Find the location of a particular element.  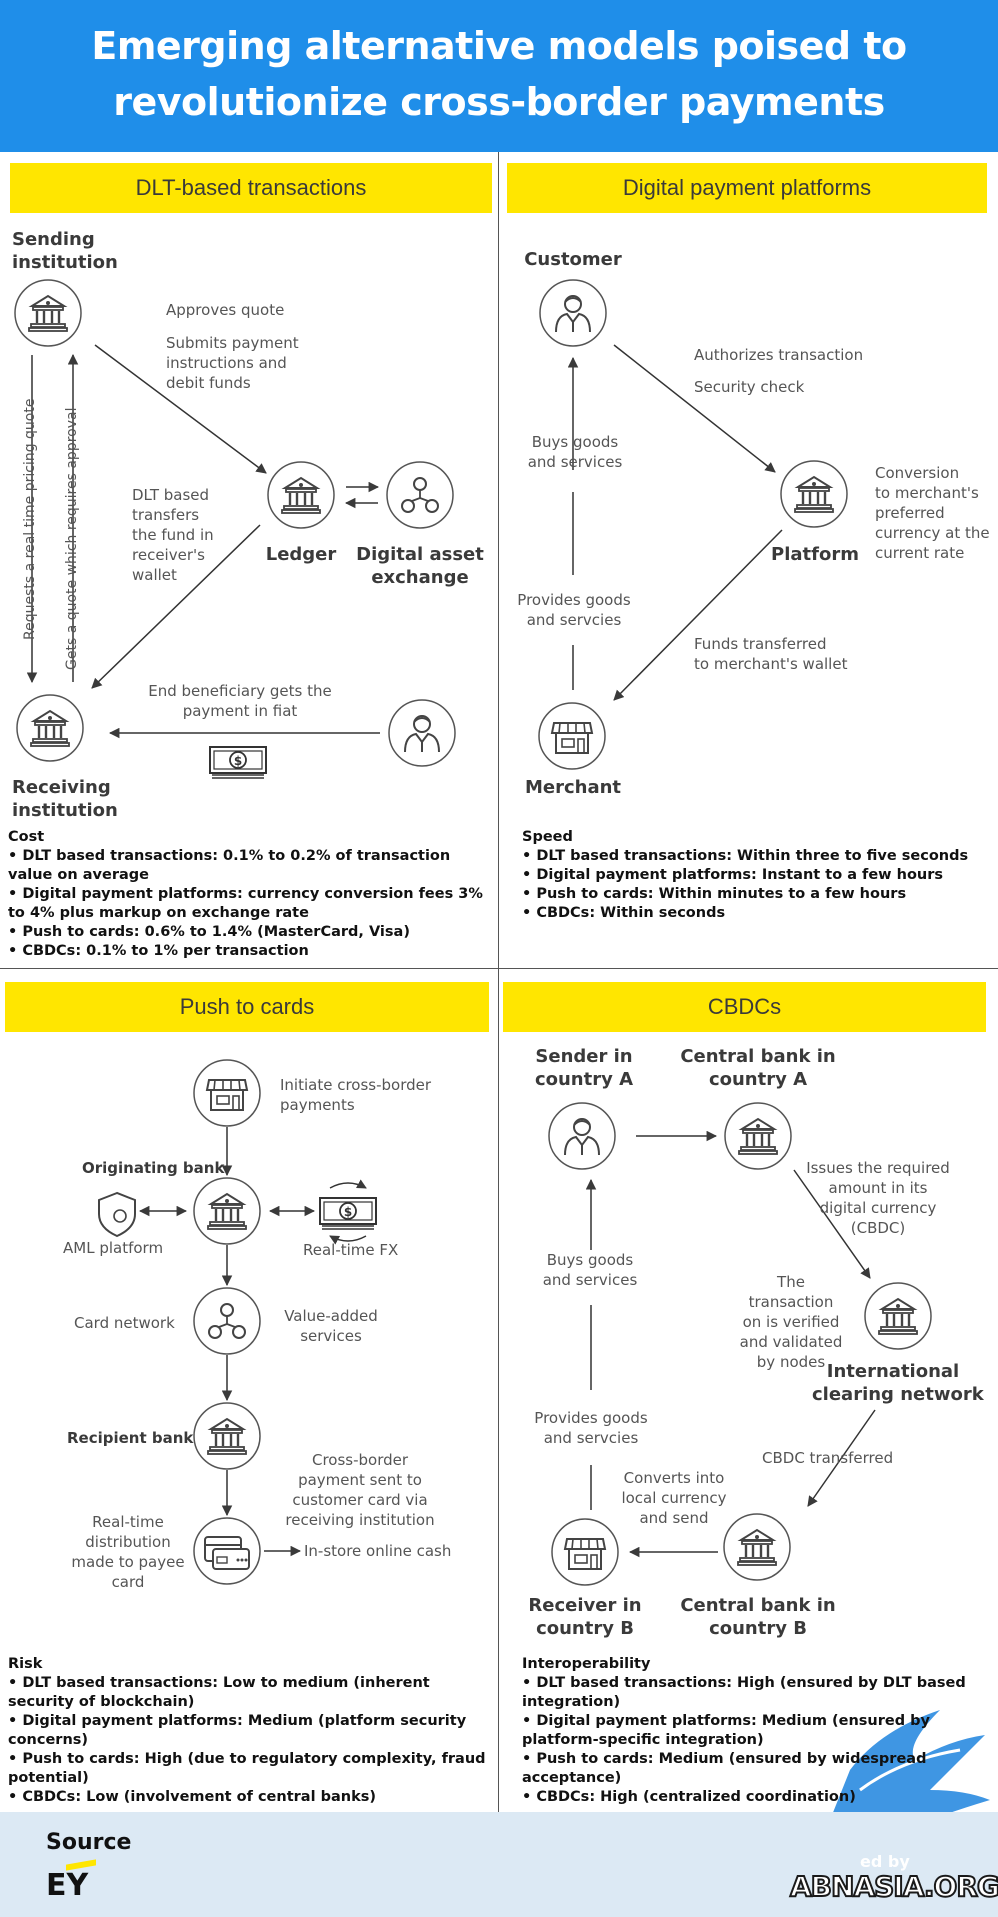

cost-heading: Cost is located at coordinates (26, 837).